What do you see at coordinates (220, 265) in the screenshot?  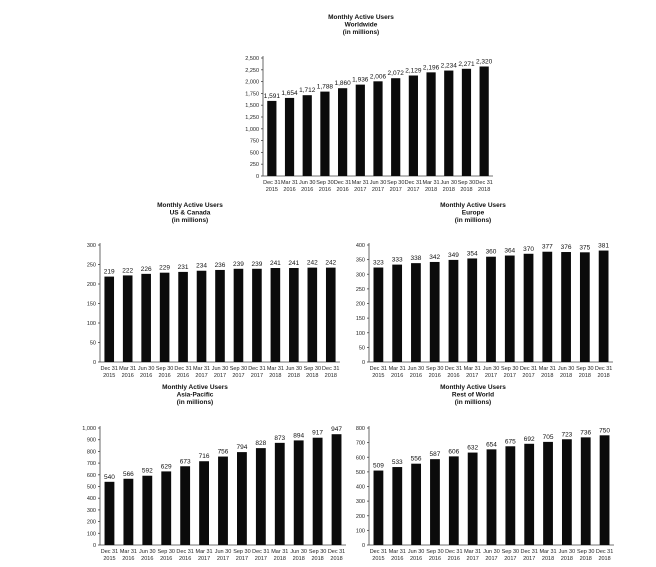 I see `bar-value-label: 236` at bounding box center [220, 265].